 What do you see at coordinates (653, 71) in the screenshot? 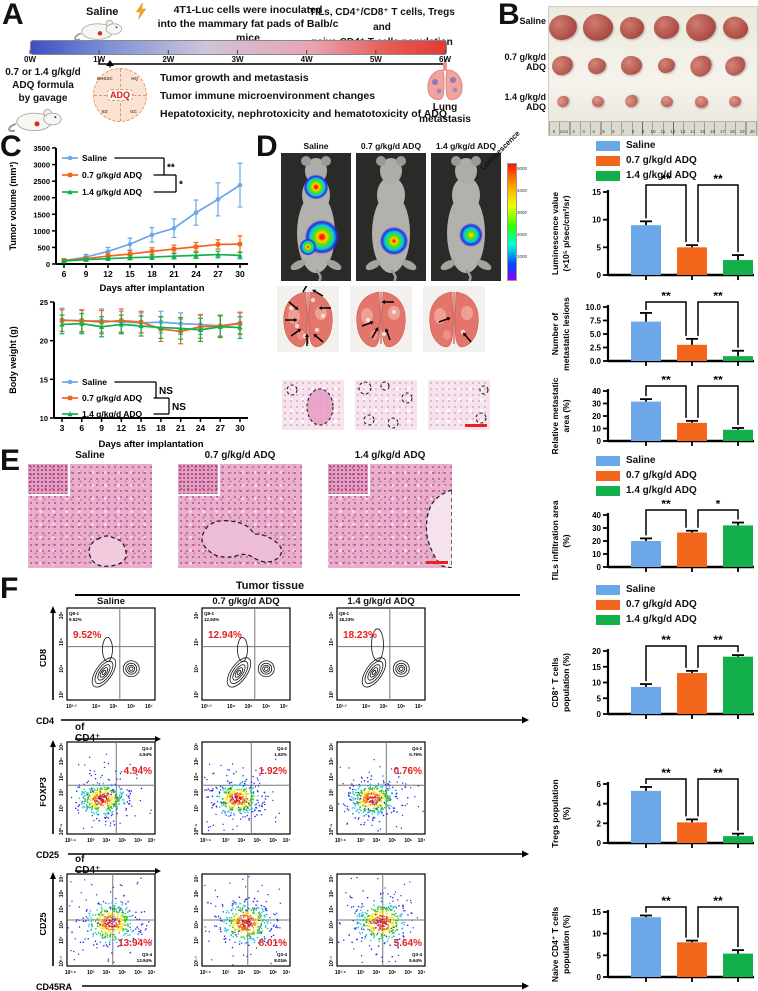
I see `tumor-photo-panel: 0 1cm 2 3 4 5 6 7 8 9 10 11 12 13 14 15 16 17 18 19 20` at bounding box center [653, 71].